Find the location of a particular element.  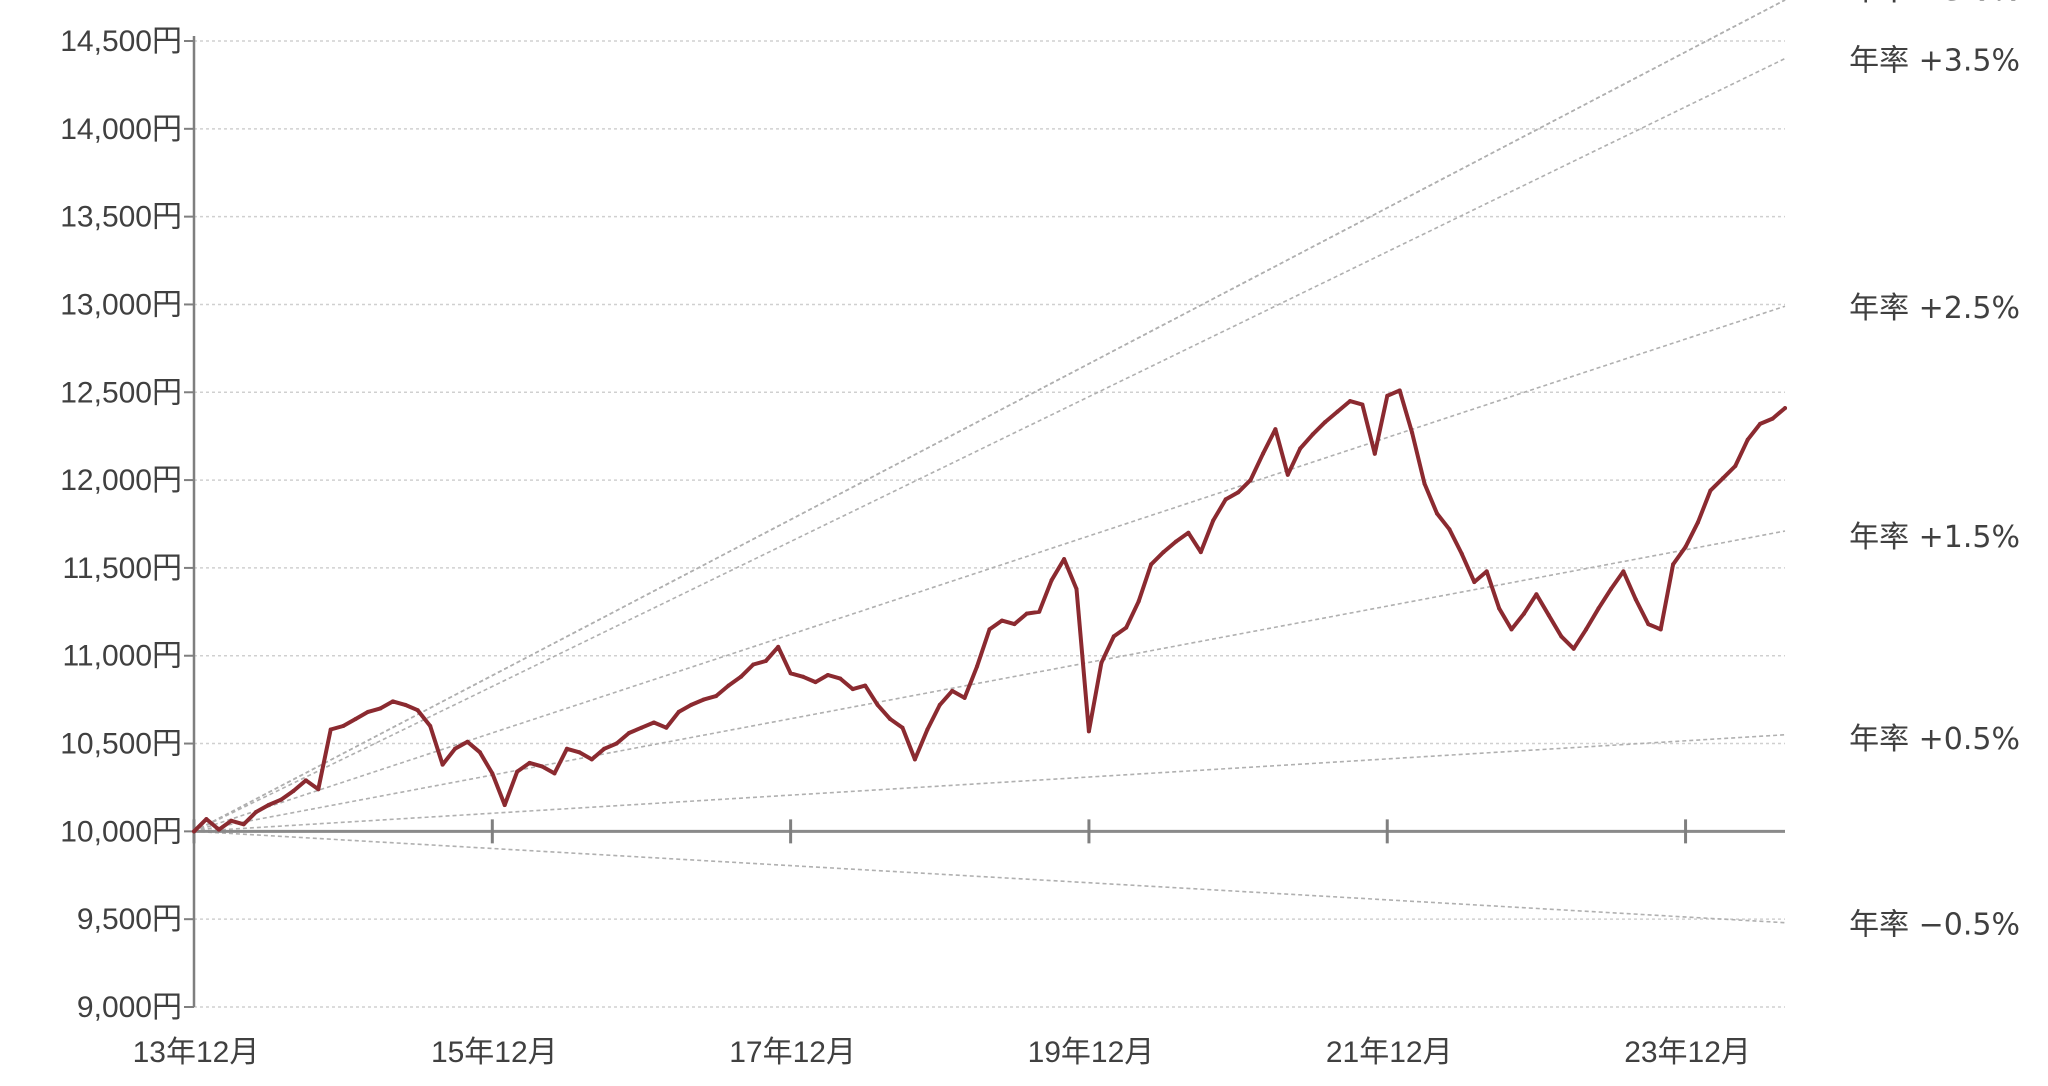

x-tick-labels: 13年12月 15年12月 17年12月 19年12月 21年12月 23年12月 is located at coordinates (942, 1052).